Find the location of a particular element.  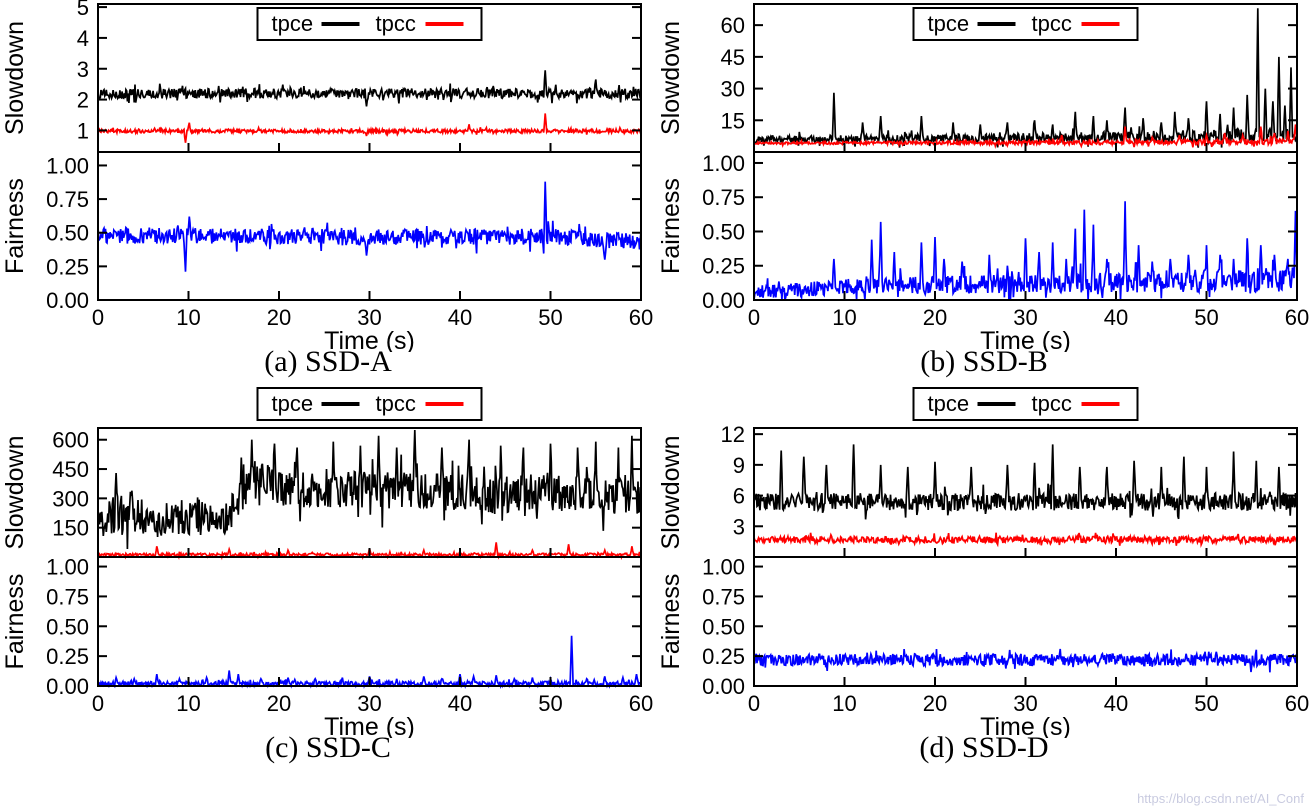

caption-ssd-b: (b) SSD-B is located at coordinates (984, 361).